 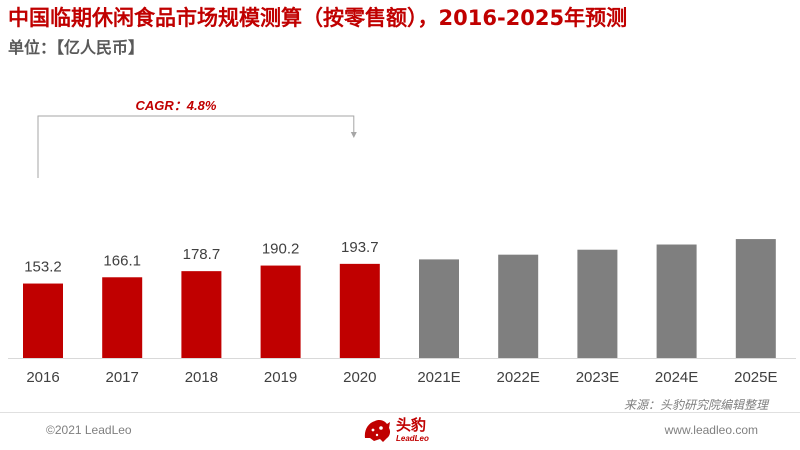 I want to click on x-tick-label-2021E: 2021E, so click(x=438, y=377).